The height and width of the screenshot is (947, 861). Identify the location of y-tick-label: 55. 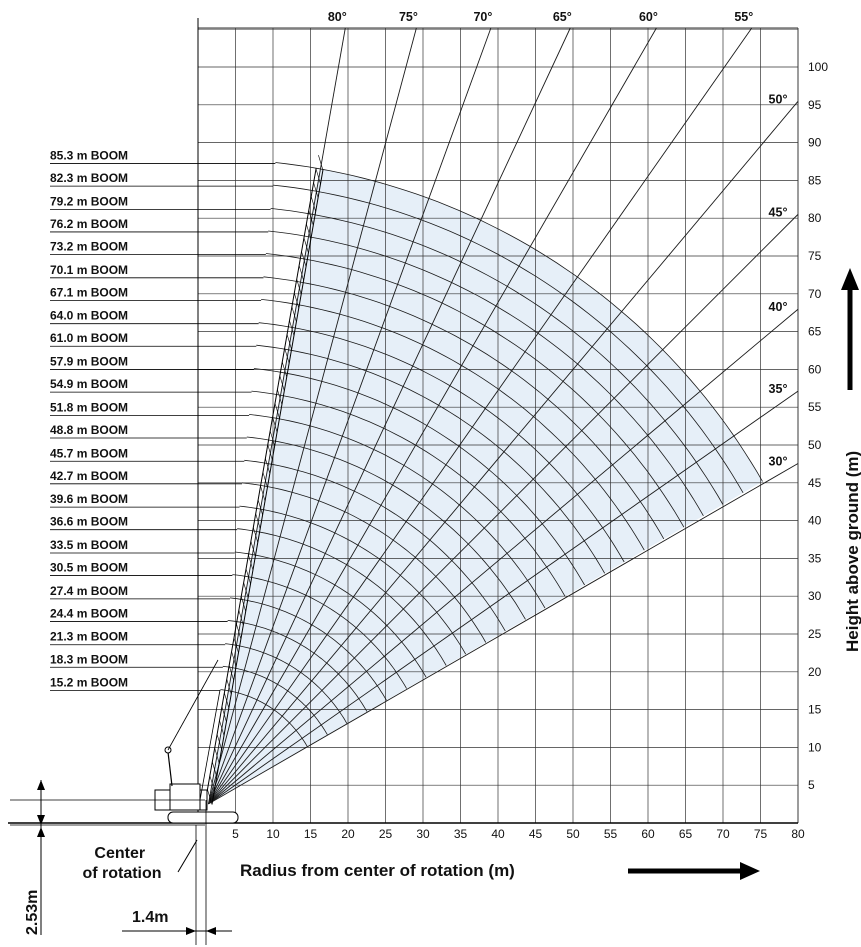
(815, 407).